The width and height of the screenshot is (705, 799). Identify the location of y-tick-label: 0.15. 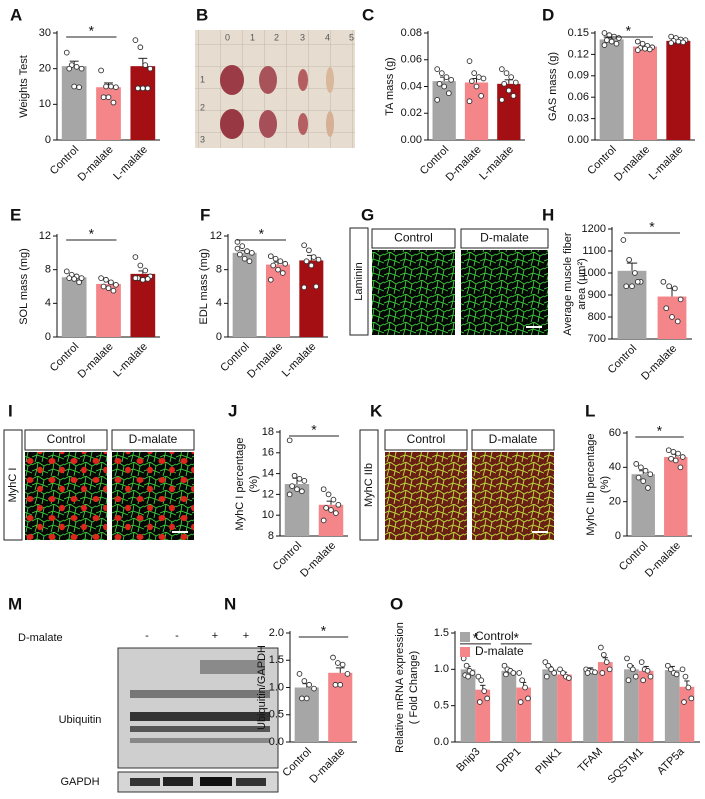
(578, 33).